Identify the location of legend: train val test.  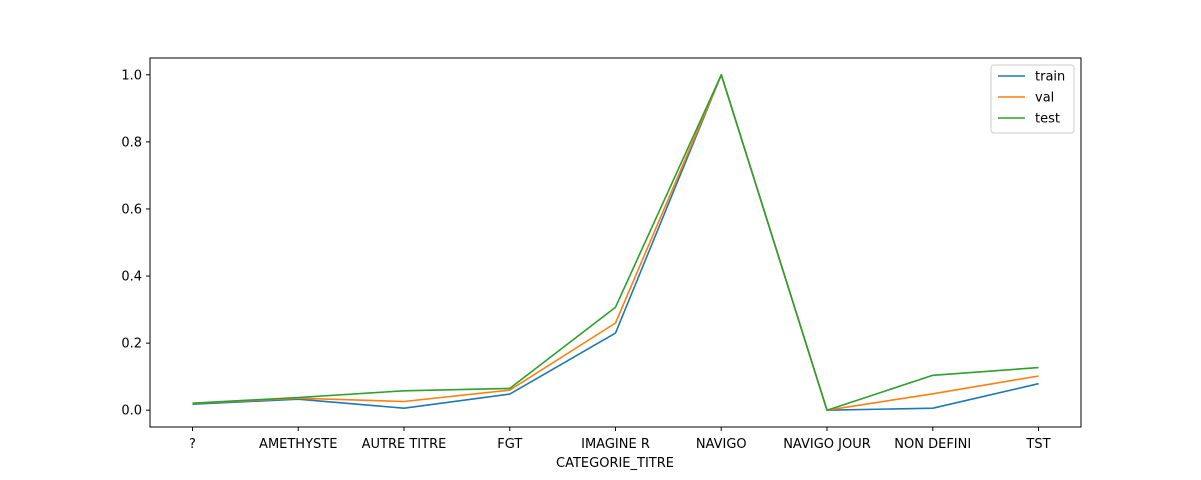
(1032, 99).